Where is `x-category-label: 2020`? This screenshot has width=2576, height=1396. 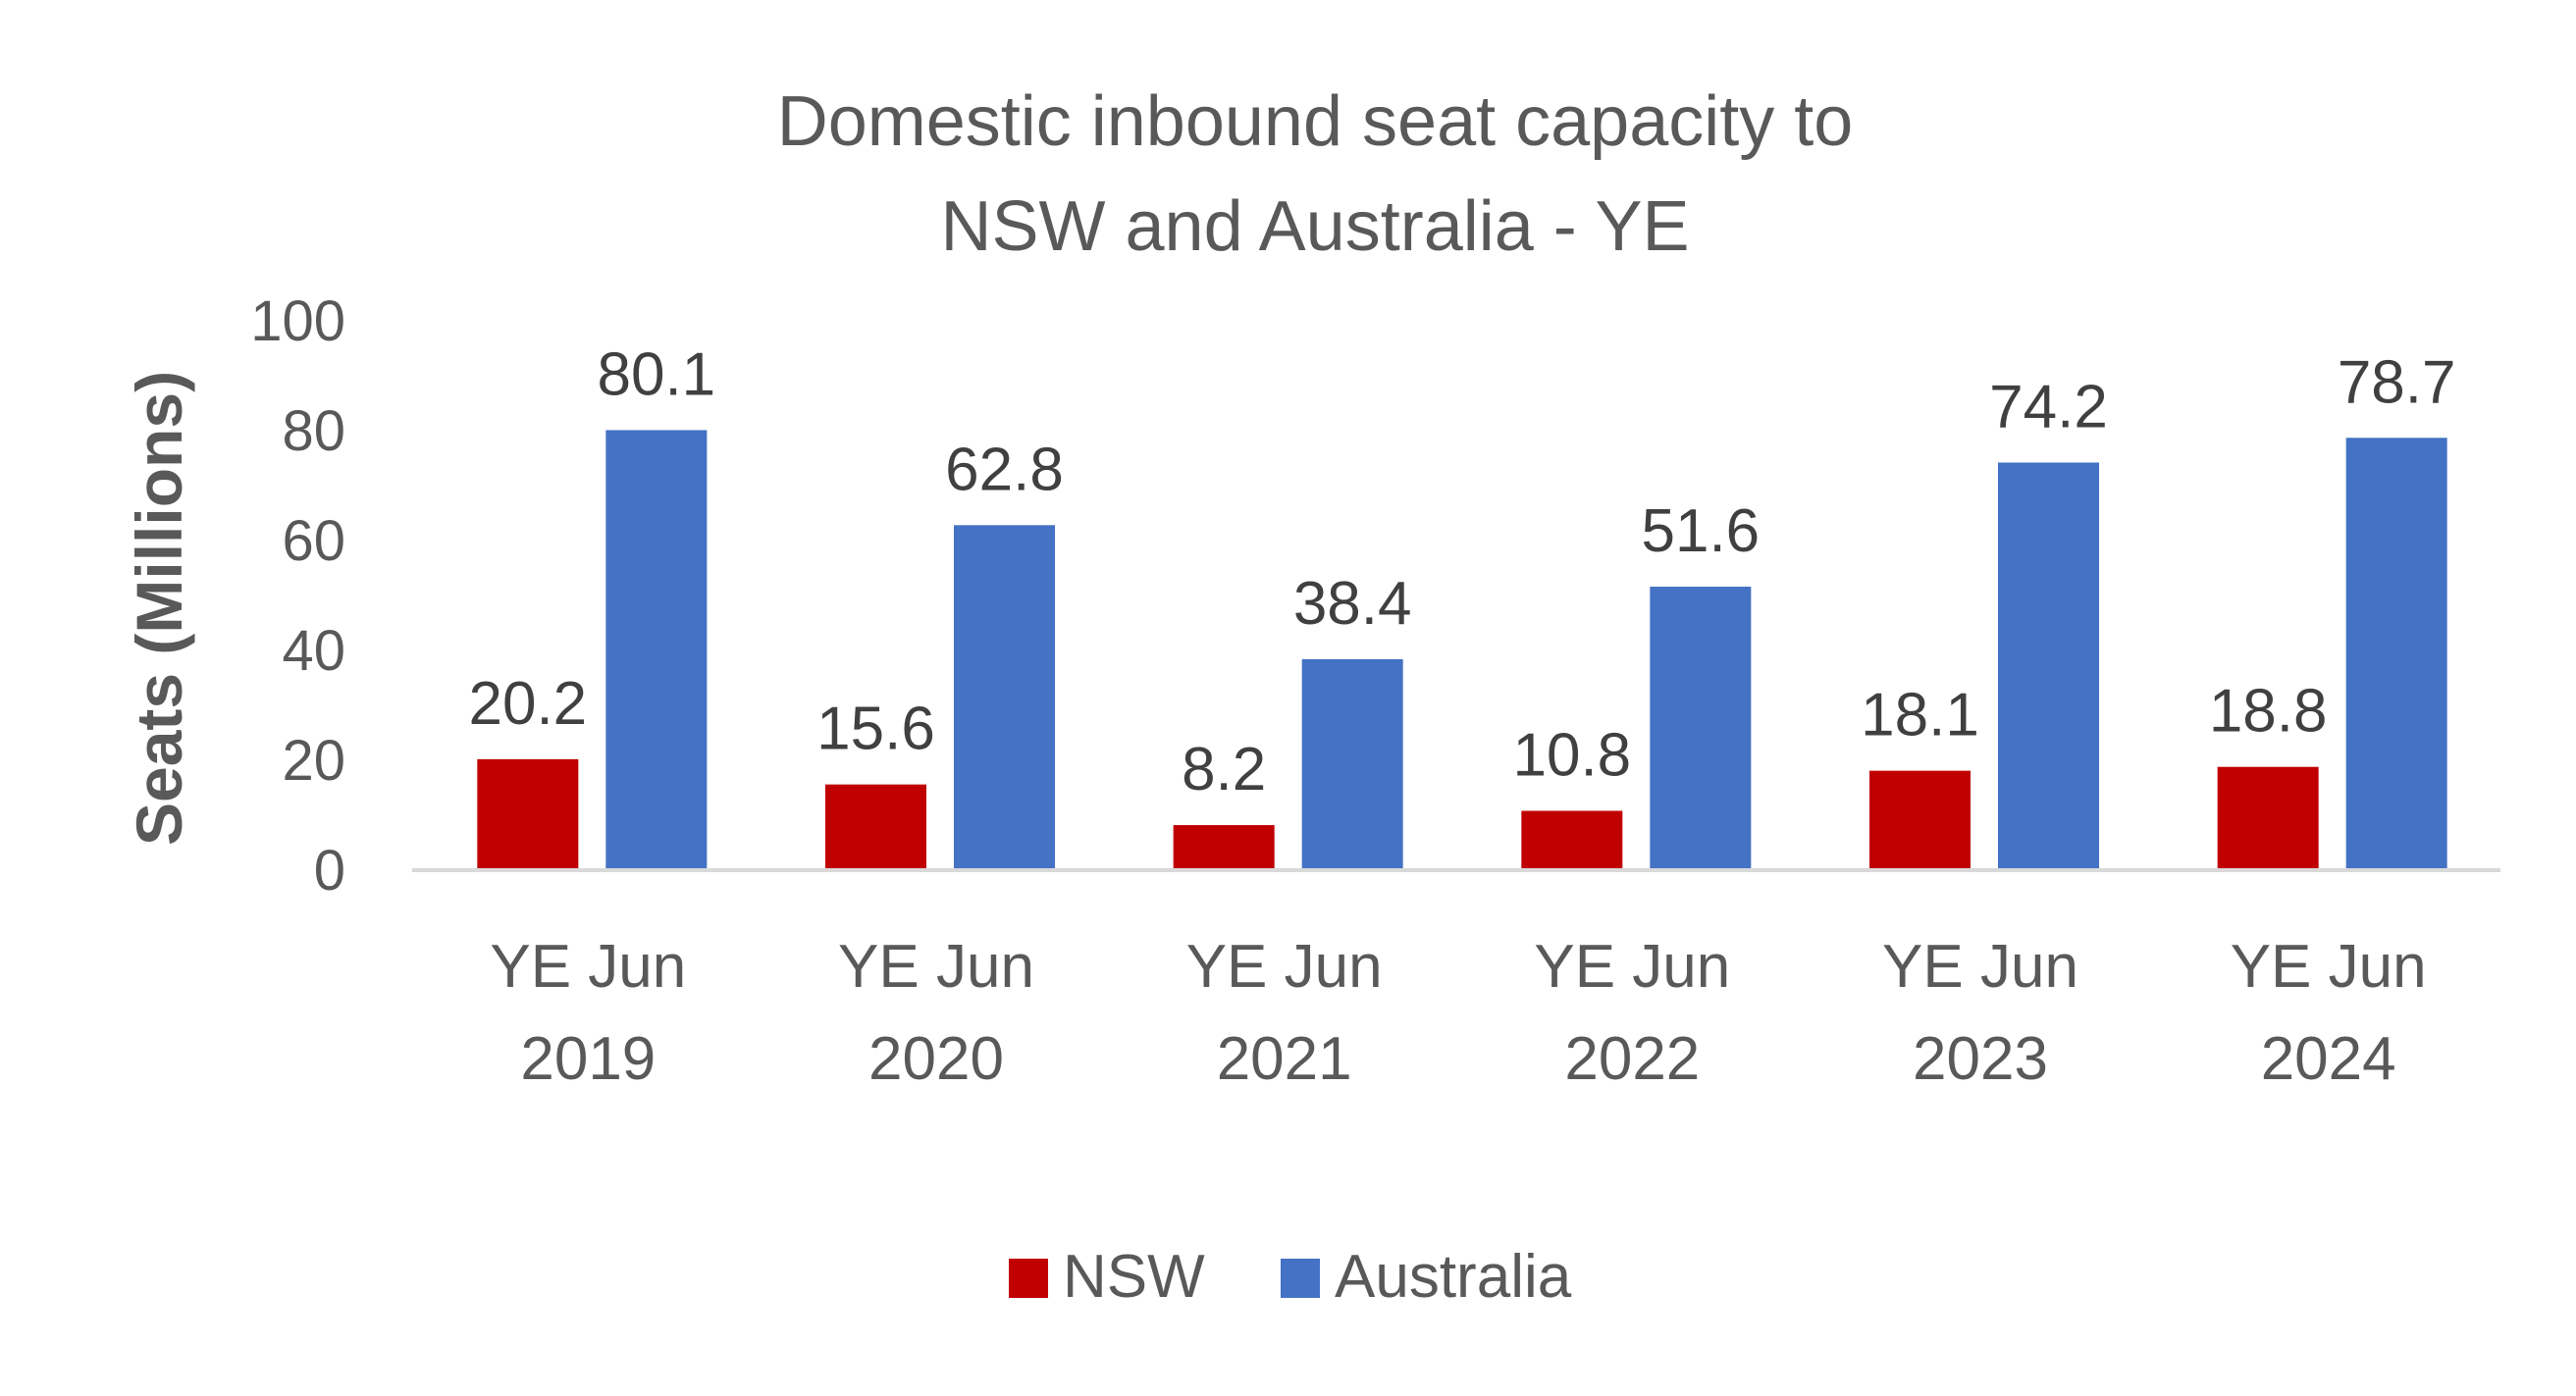 x-category-label: 2020 is located at coordinates (936, 1059).